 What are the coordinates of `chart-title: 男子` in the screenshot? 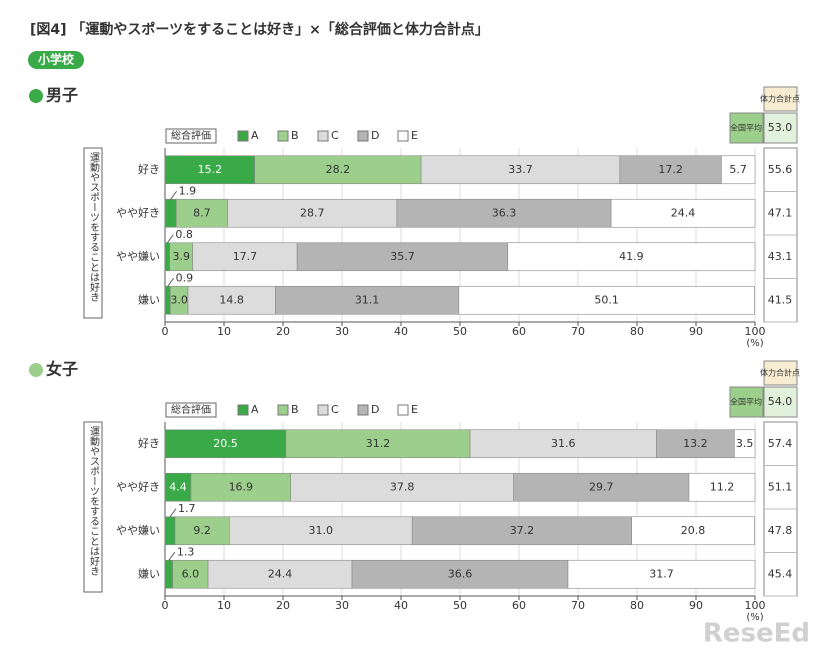 It's located at (62, 95).